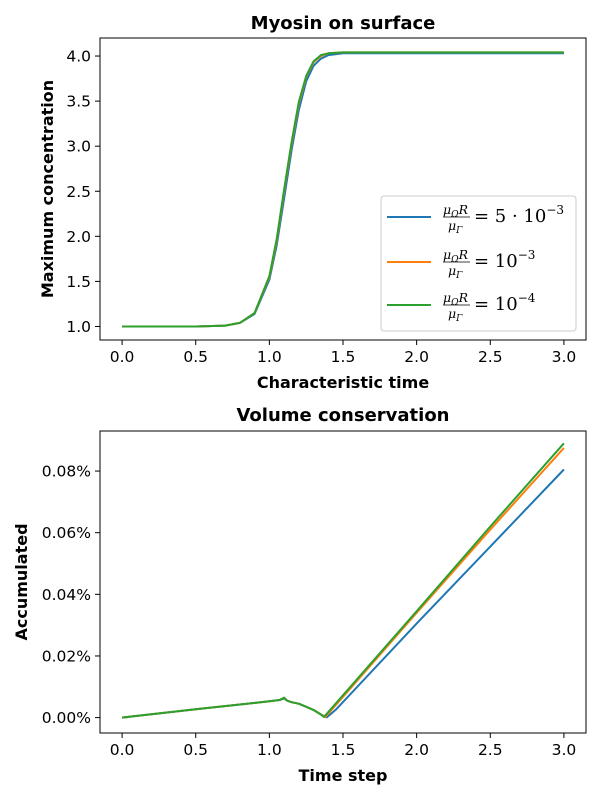 The height and width of the screenshot is (800, 600). I want to click on y-tick-label: 1.5, so click(78, 282).